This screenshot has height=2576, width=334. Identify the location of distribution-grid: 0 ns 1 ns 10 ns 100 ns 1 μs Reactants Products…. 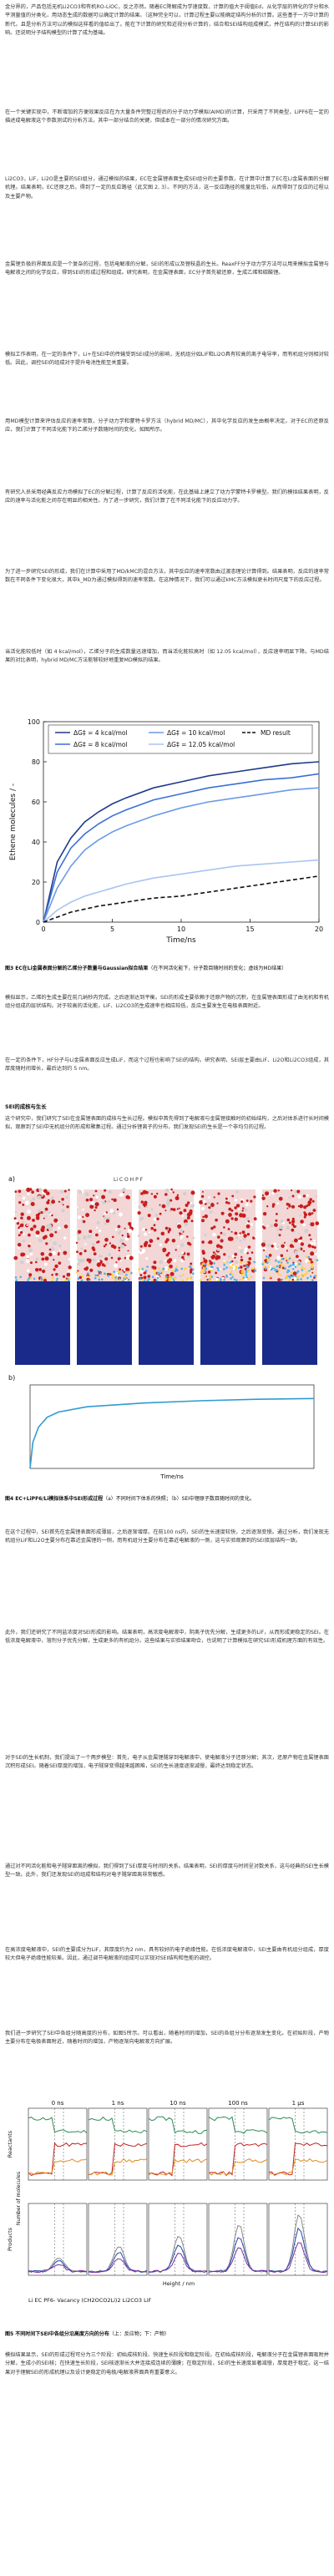
(167, 2202).